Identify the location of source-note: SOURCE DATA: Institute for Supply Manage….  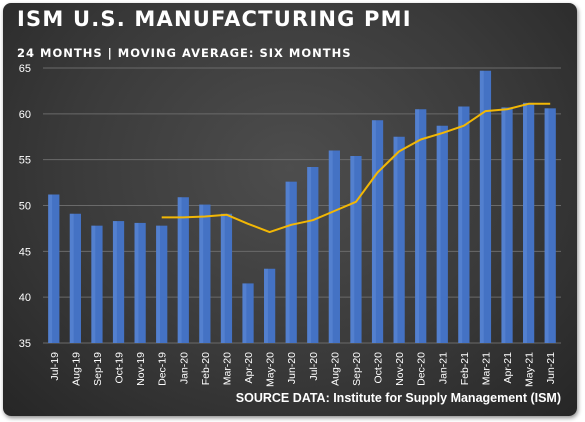
(398, 398).